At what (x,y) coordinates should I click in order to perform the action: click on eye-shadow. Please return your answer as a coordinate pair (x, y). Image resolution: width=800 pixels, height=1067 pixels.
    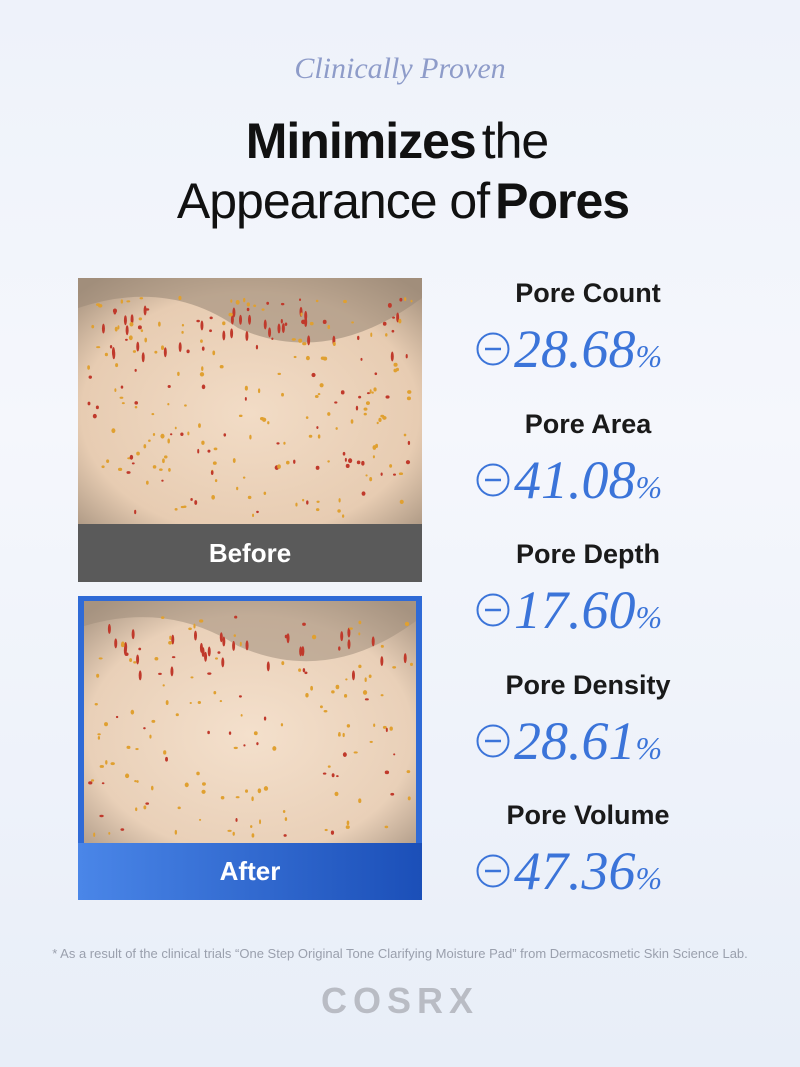
    Looking at the image, I should click on (250, 310).